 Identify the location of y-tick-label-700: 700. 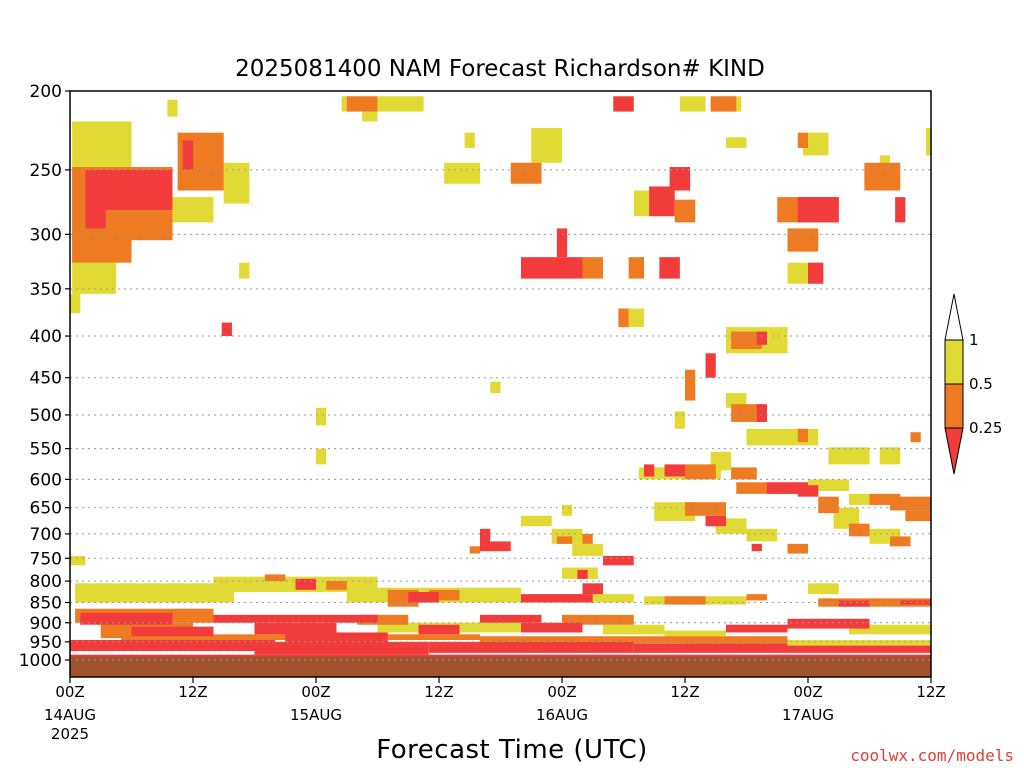
(46, 535).